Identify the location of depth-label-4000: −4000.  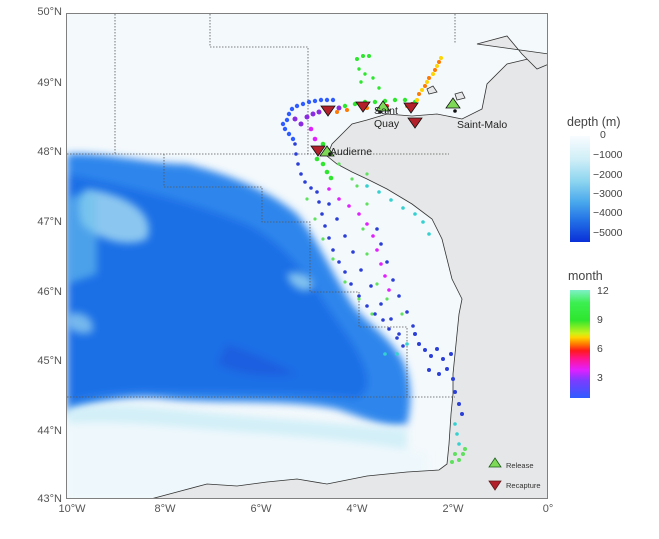
(608, 213).